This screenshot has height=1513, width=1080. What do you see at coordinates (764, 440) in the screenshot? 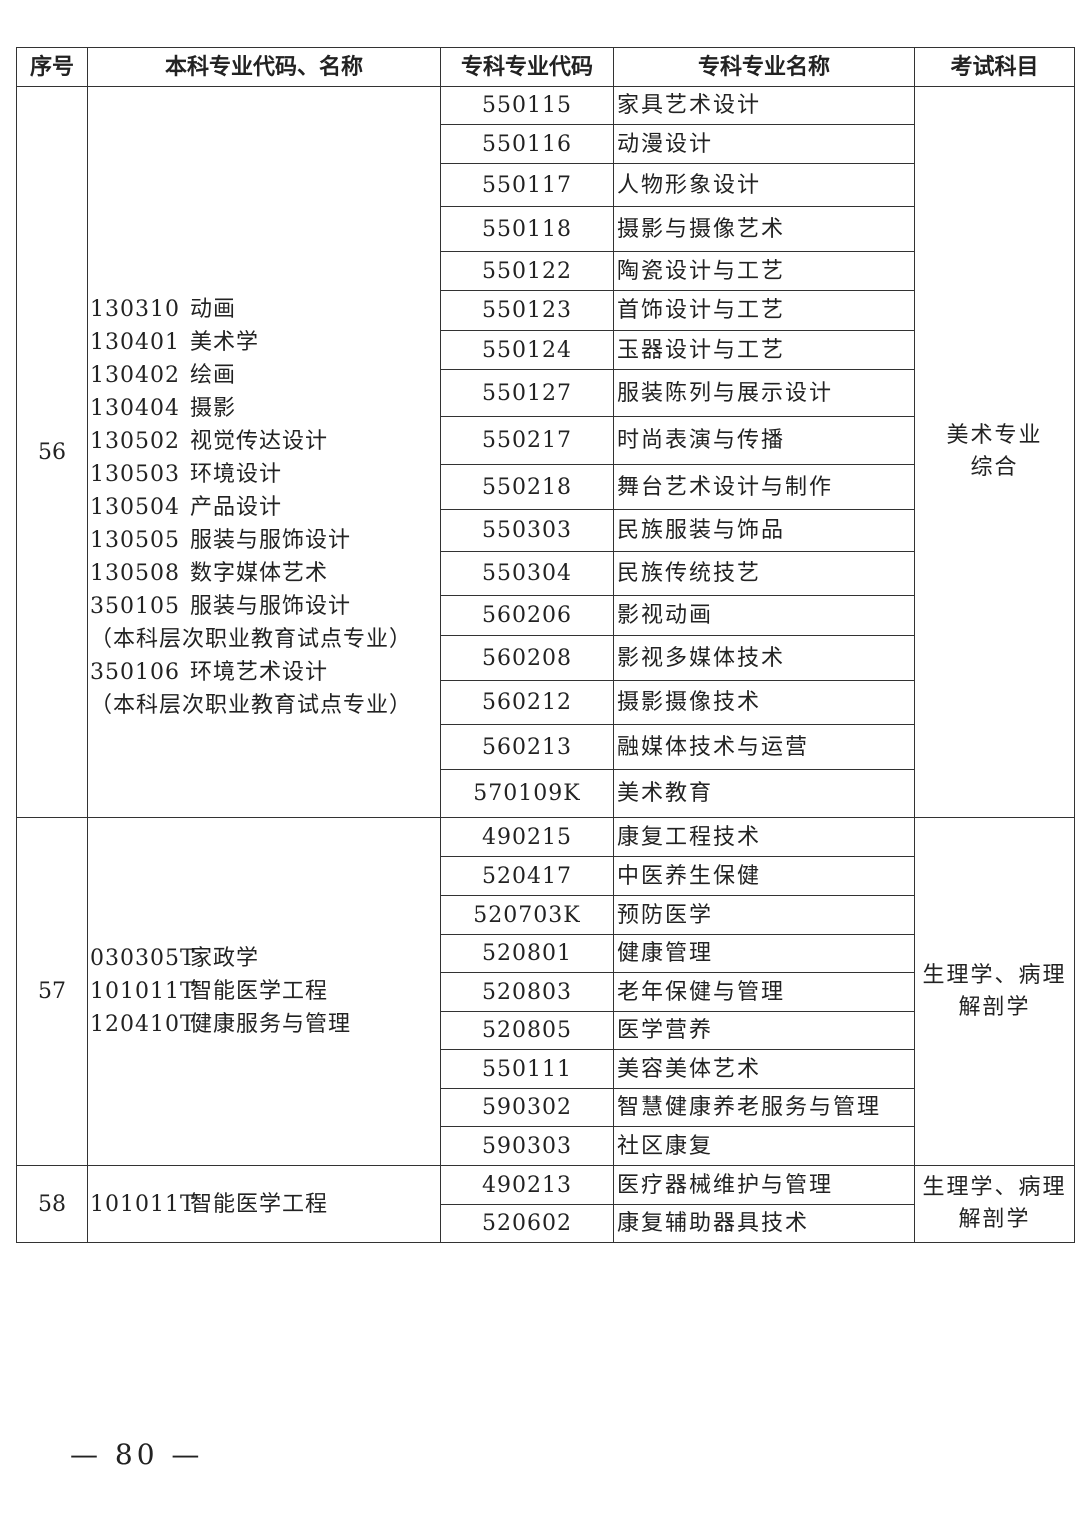
I see `major-name: 时尚表演与传播` at bounding box center [764, 440].